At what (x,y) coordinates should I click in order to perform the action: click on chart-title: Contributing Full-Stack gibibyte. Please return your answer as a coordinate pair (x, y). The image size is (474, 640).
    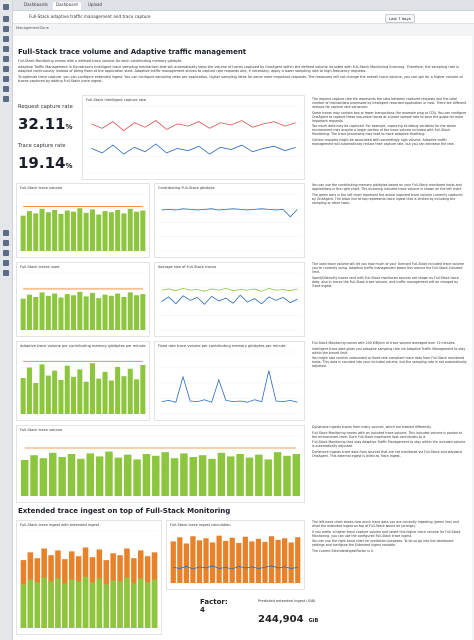
    Looking at the image, I should click on (186, 188).